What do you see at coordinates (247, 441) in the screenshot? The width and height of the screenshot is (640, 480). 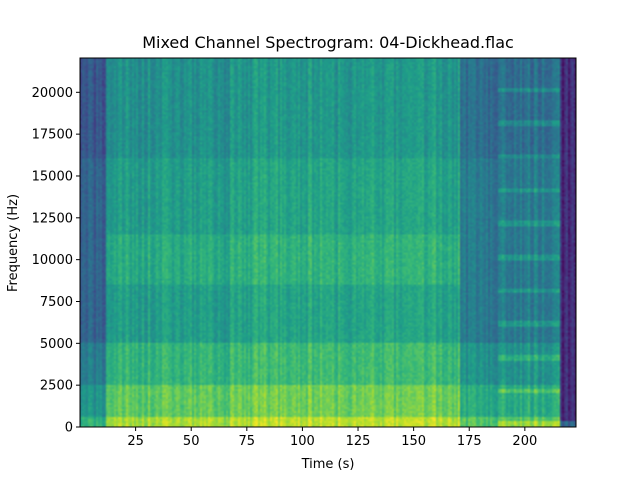 I see `x-tick-label: 75` at bounding box center [247, 441].